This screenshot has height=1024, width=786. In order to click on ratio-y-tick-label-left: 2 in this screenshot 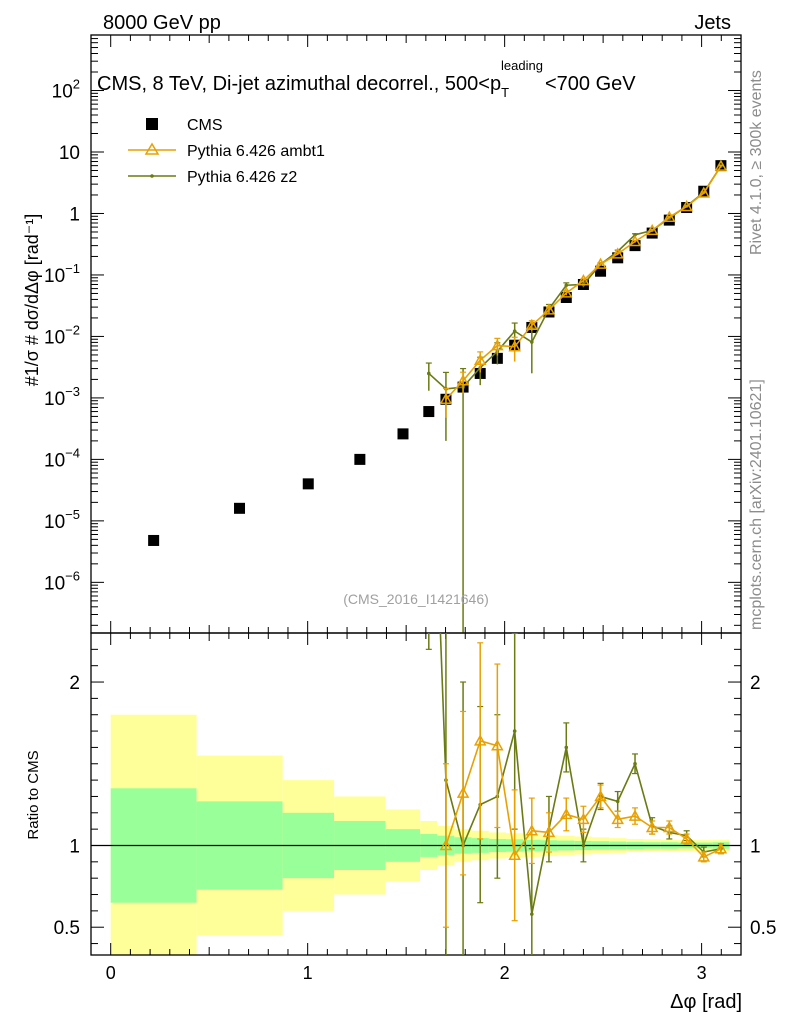, I will do `click(74, 683)`.